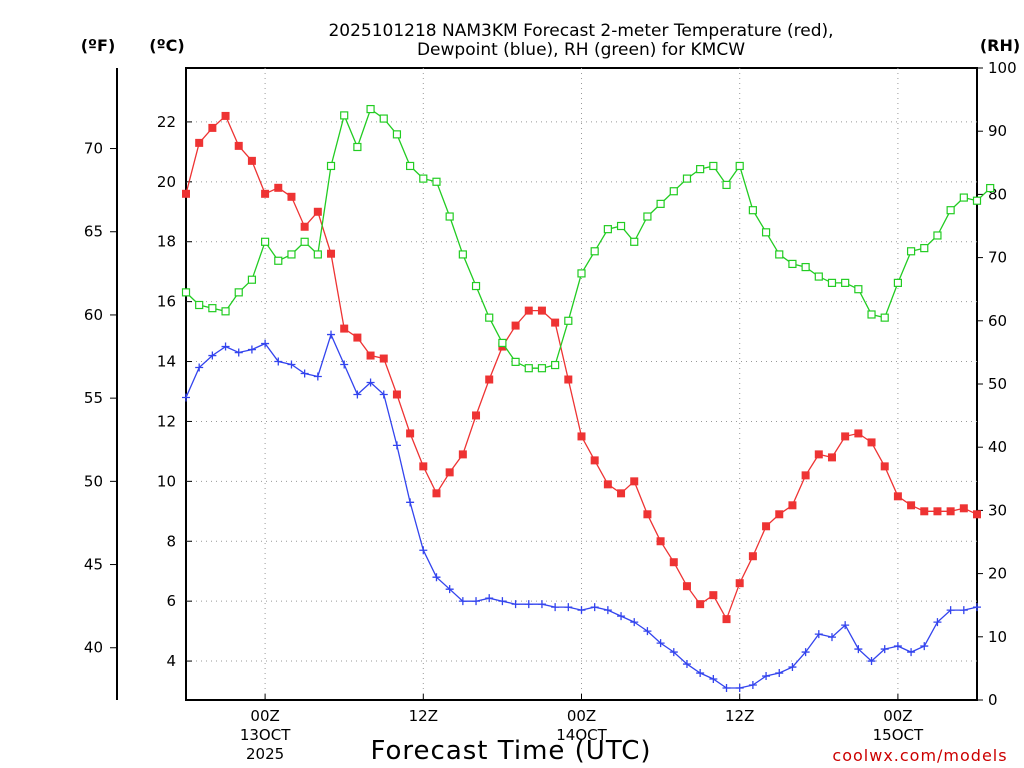  Describe the element at coordinates (997, 510) in the screenshot. I see `rh-tick-label: 30` at that location.